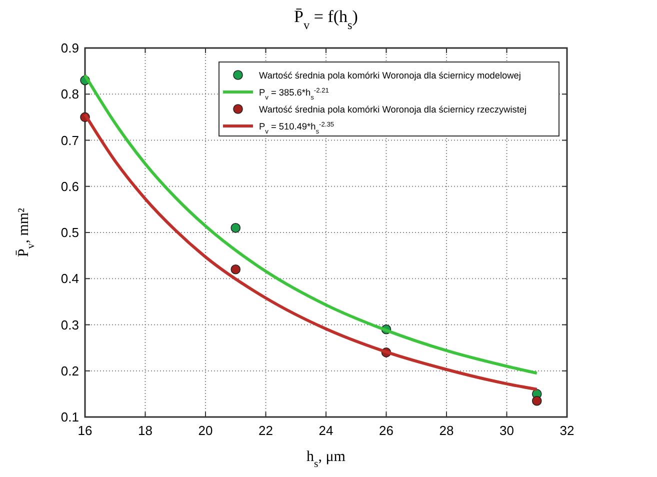  What do you see at coordinates (69, 278) in the screenshot?
I see `y-tick-label: 0.4` at bounding box center [69, 278].